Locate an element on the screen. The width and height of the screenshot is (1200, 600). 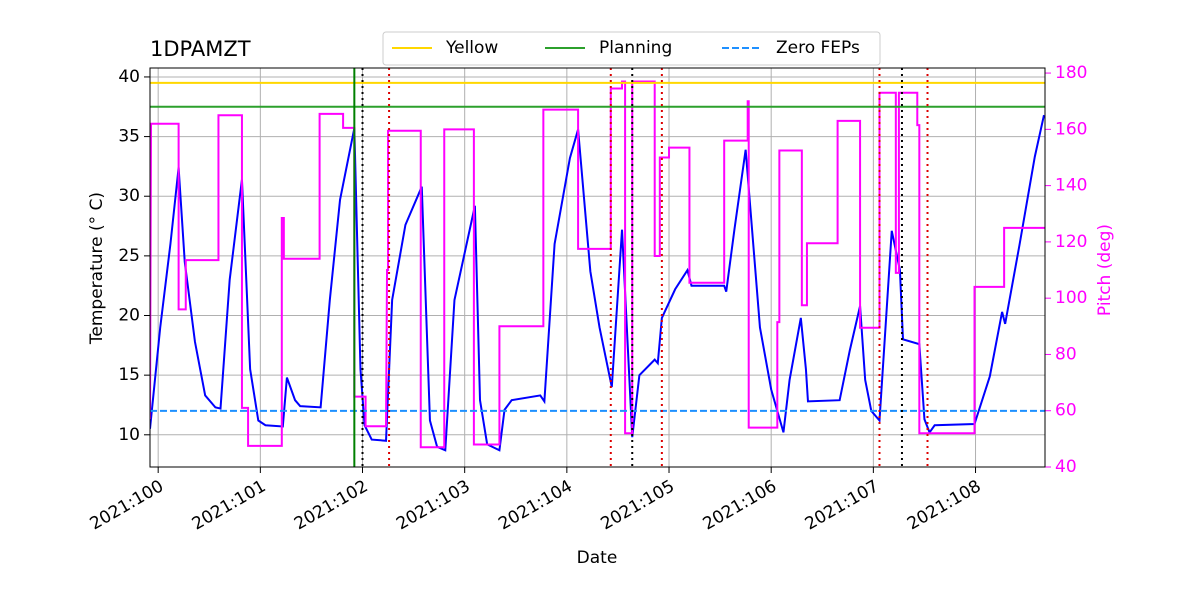
legend-box is located at coordinates (631, 48).